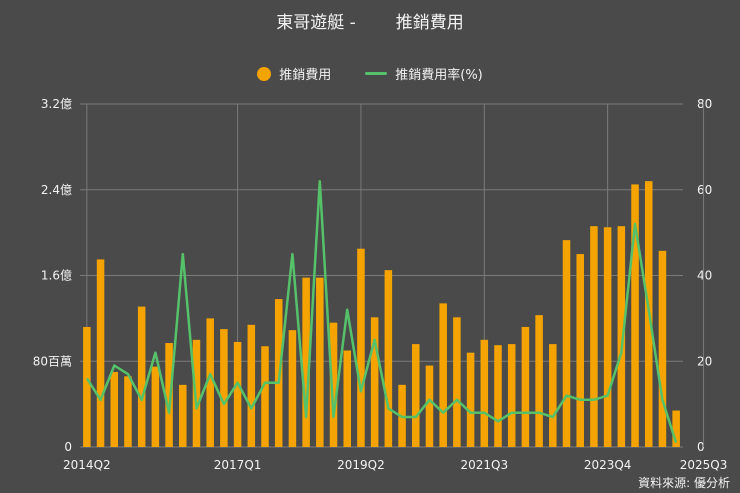  What do you see at coordinates (484, 465) in the screenshot?
I see `x-axis-tick-label: 2021Q3` at bounding box center [484, 465].